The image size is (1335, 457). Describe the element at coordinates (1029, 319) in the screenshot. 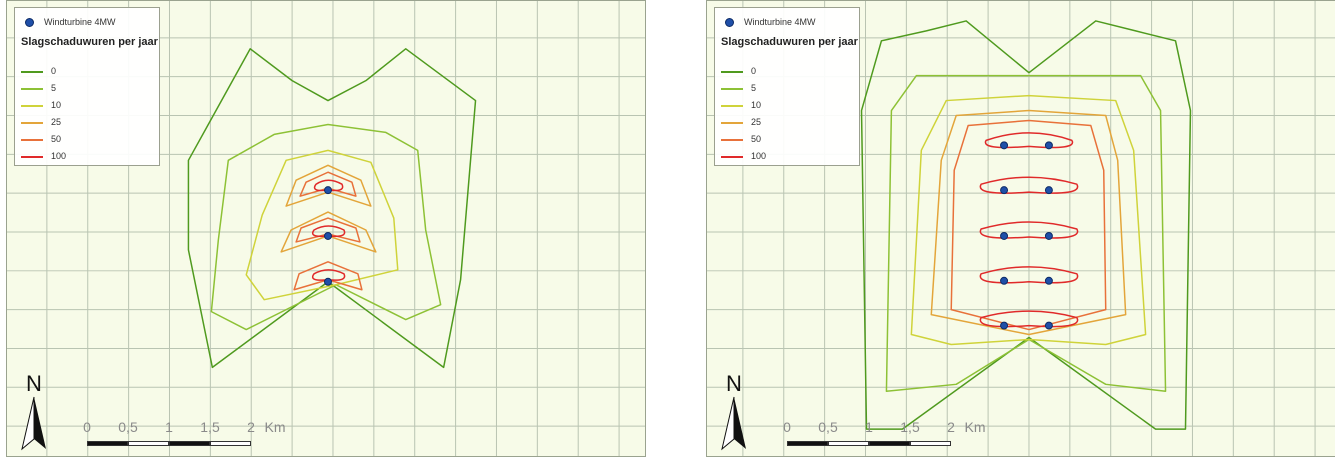

I see `contour-100-e` at that location.